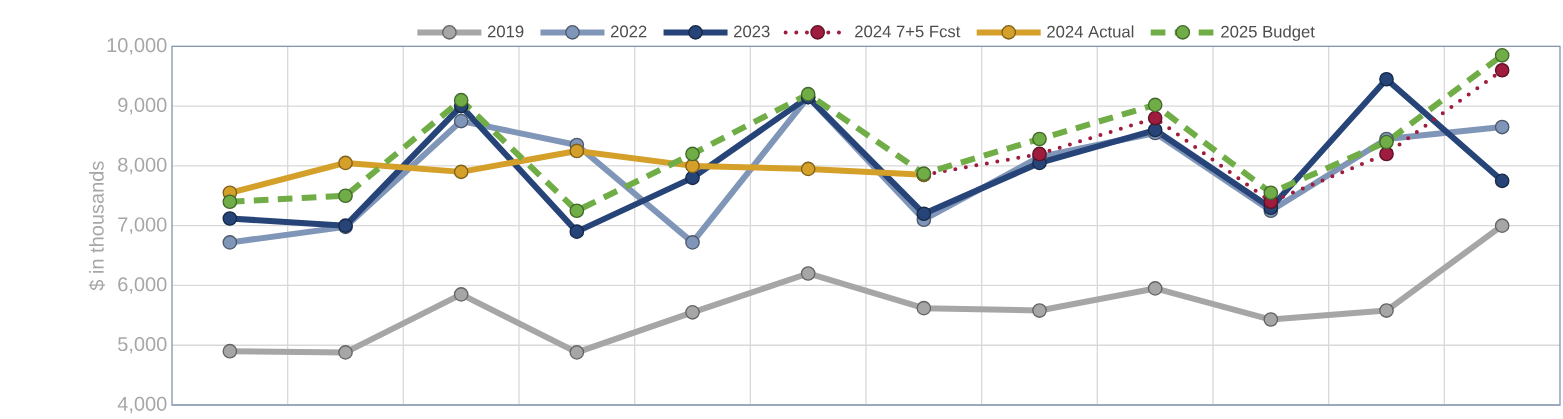 Image resolution: width=1563 pixels, height=419 pixels. Describe the element at coordinates (505, 31) in the screenshot. I see `legend-label: 2019` at that location.